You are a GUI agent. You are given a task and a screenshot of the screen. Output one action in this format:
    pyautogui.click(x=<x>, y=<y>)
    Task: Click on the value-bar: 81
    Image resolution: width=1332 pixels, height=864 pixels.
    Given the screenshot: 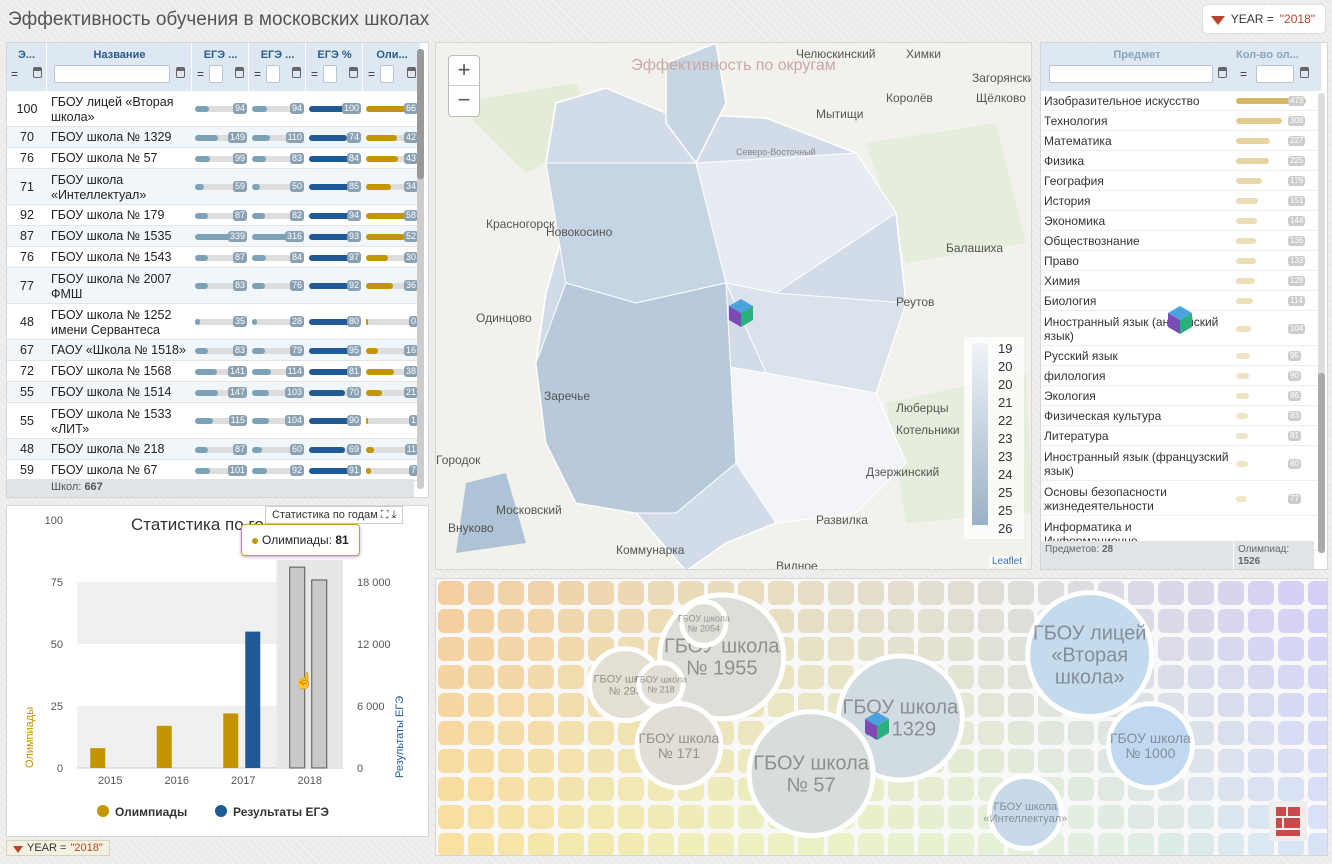 What is the action you would take?
    pyautogui.click(x=335, y=371)
    